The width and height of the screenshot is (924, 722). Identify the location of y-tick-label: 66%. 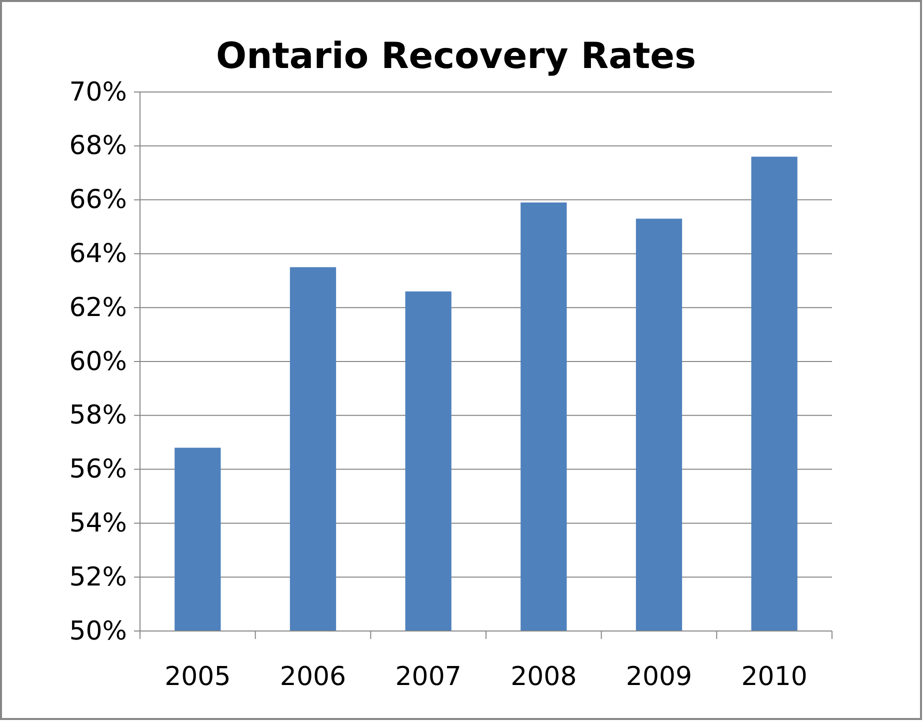
(98, 200).